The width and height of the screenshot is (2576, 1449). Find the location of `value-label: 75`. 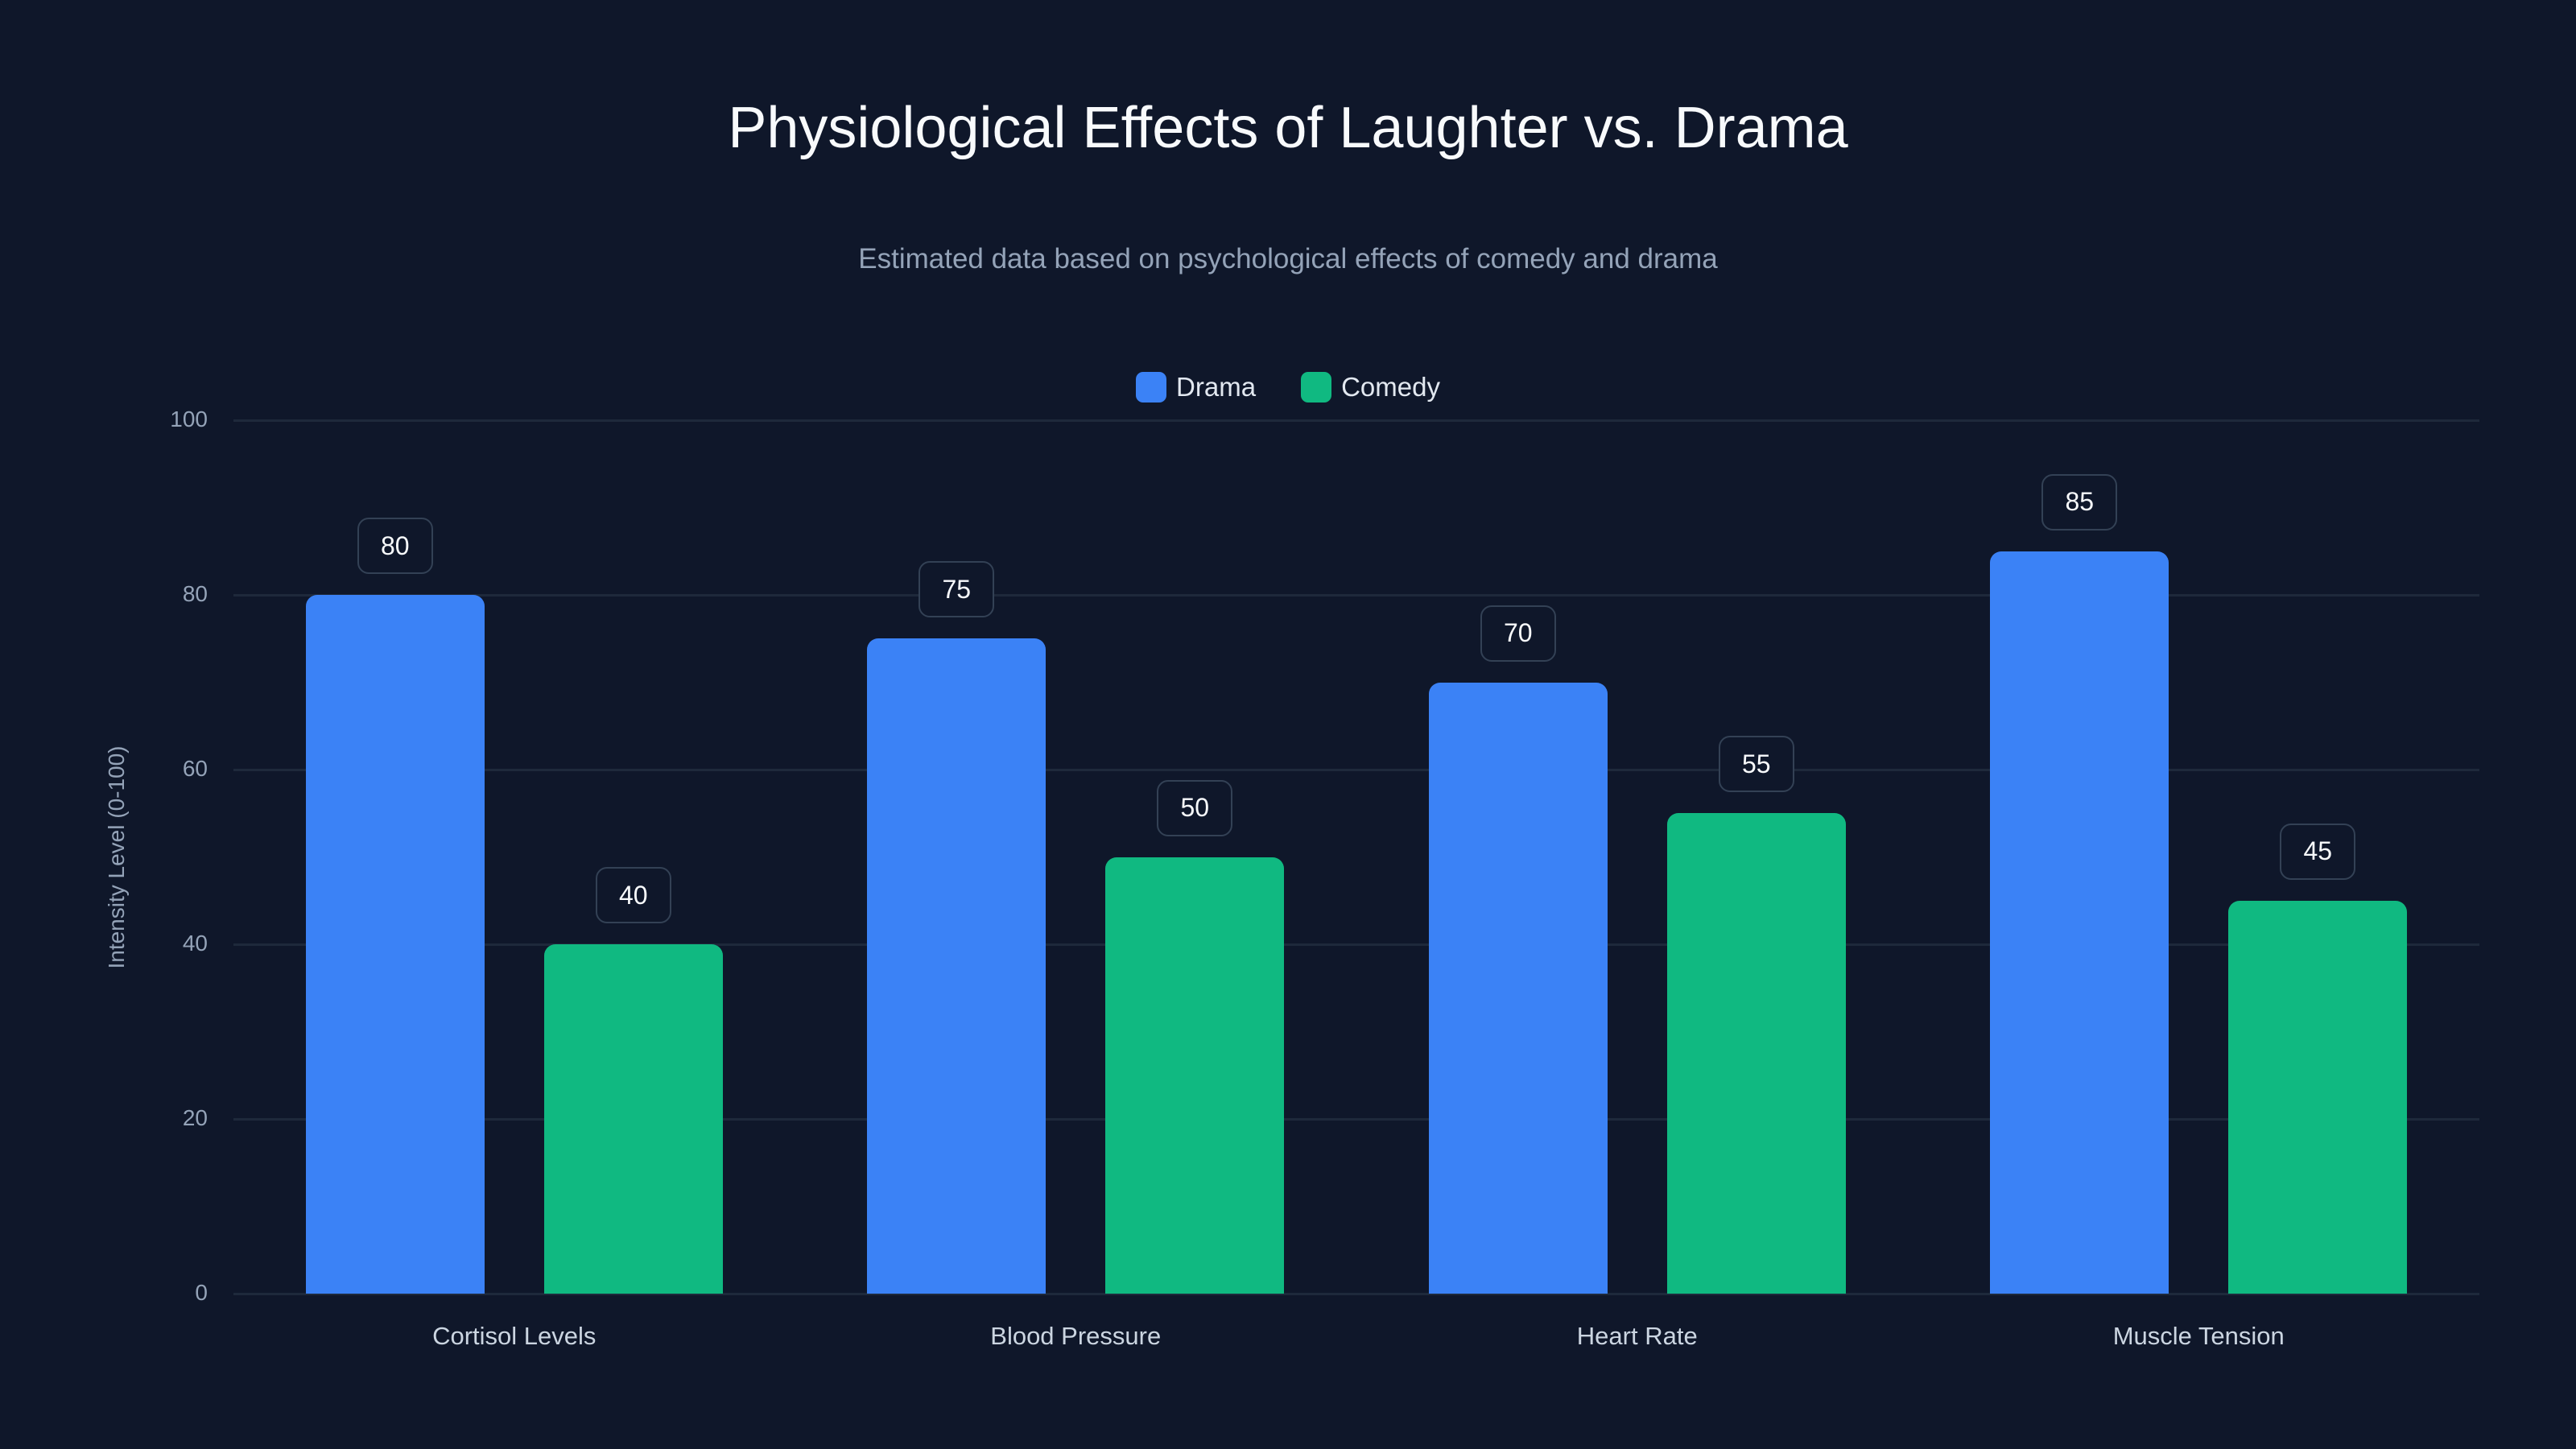

value-label: 75 is located at coordinates (957, 589).